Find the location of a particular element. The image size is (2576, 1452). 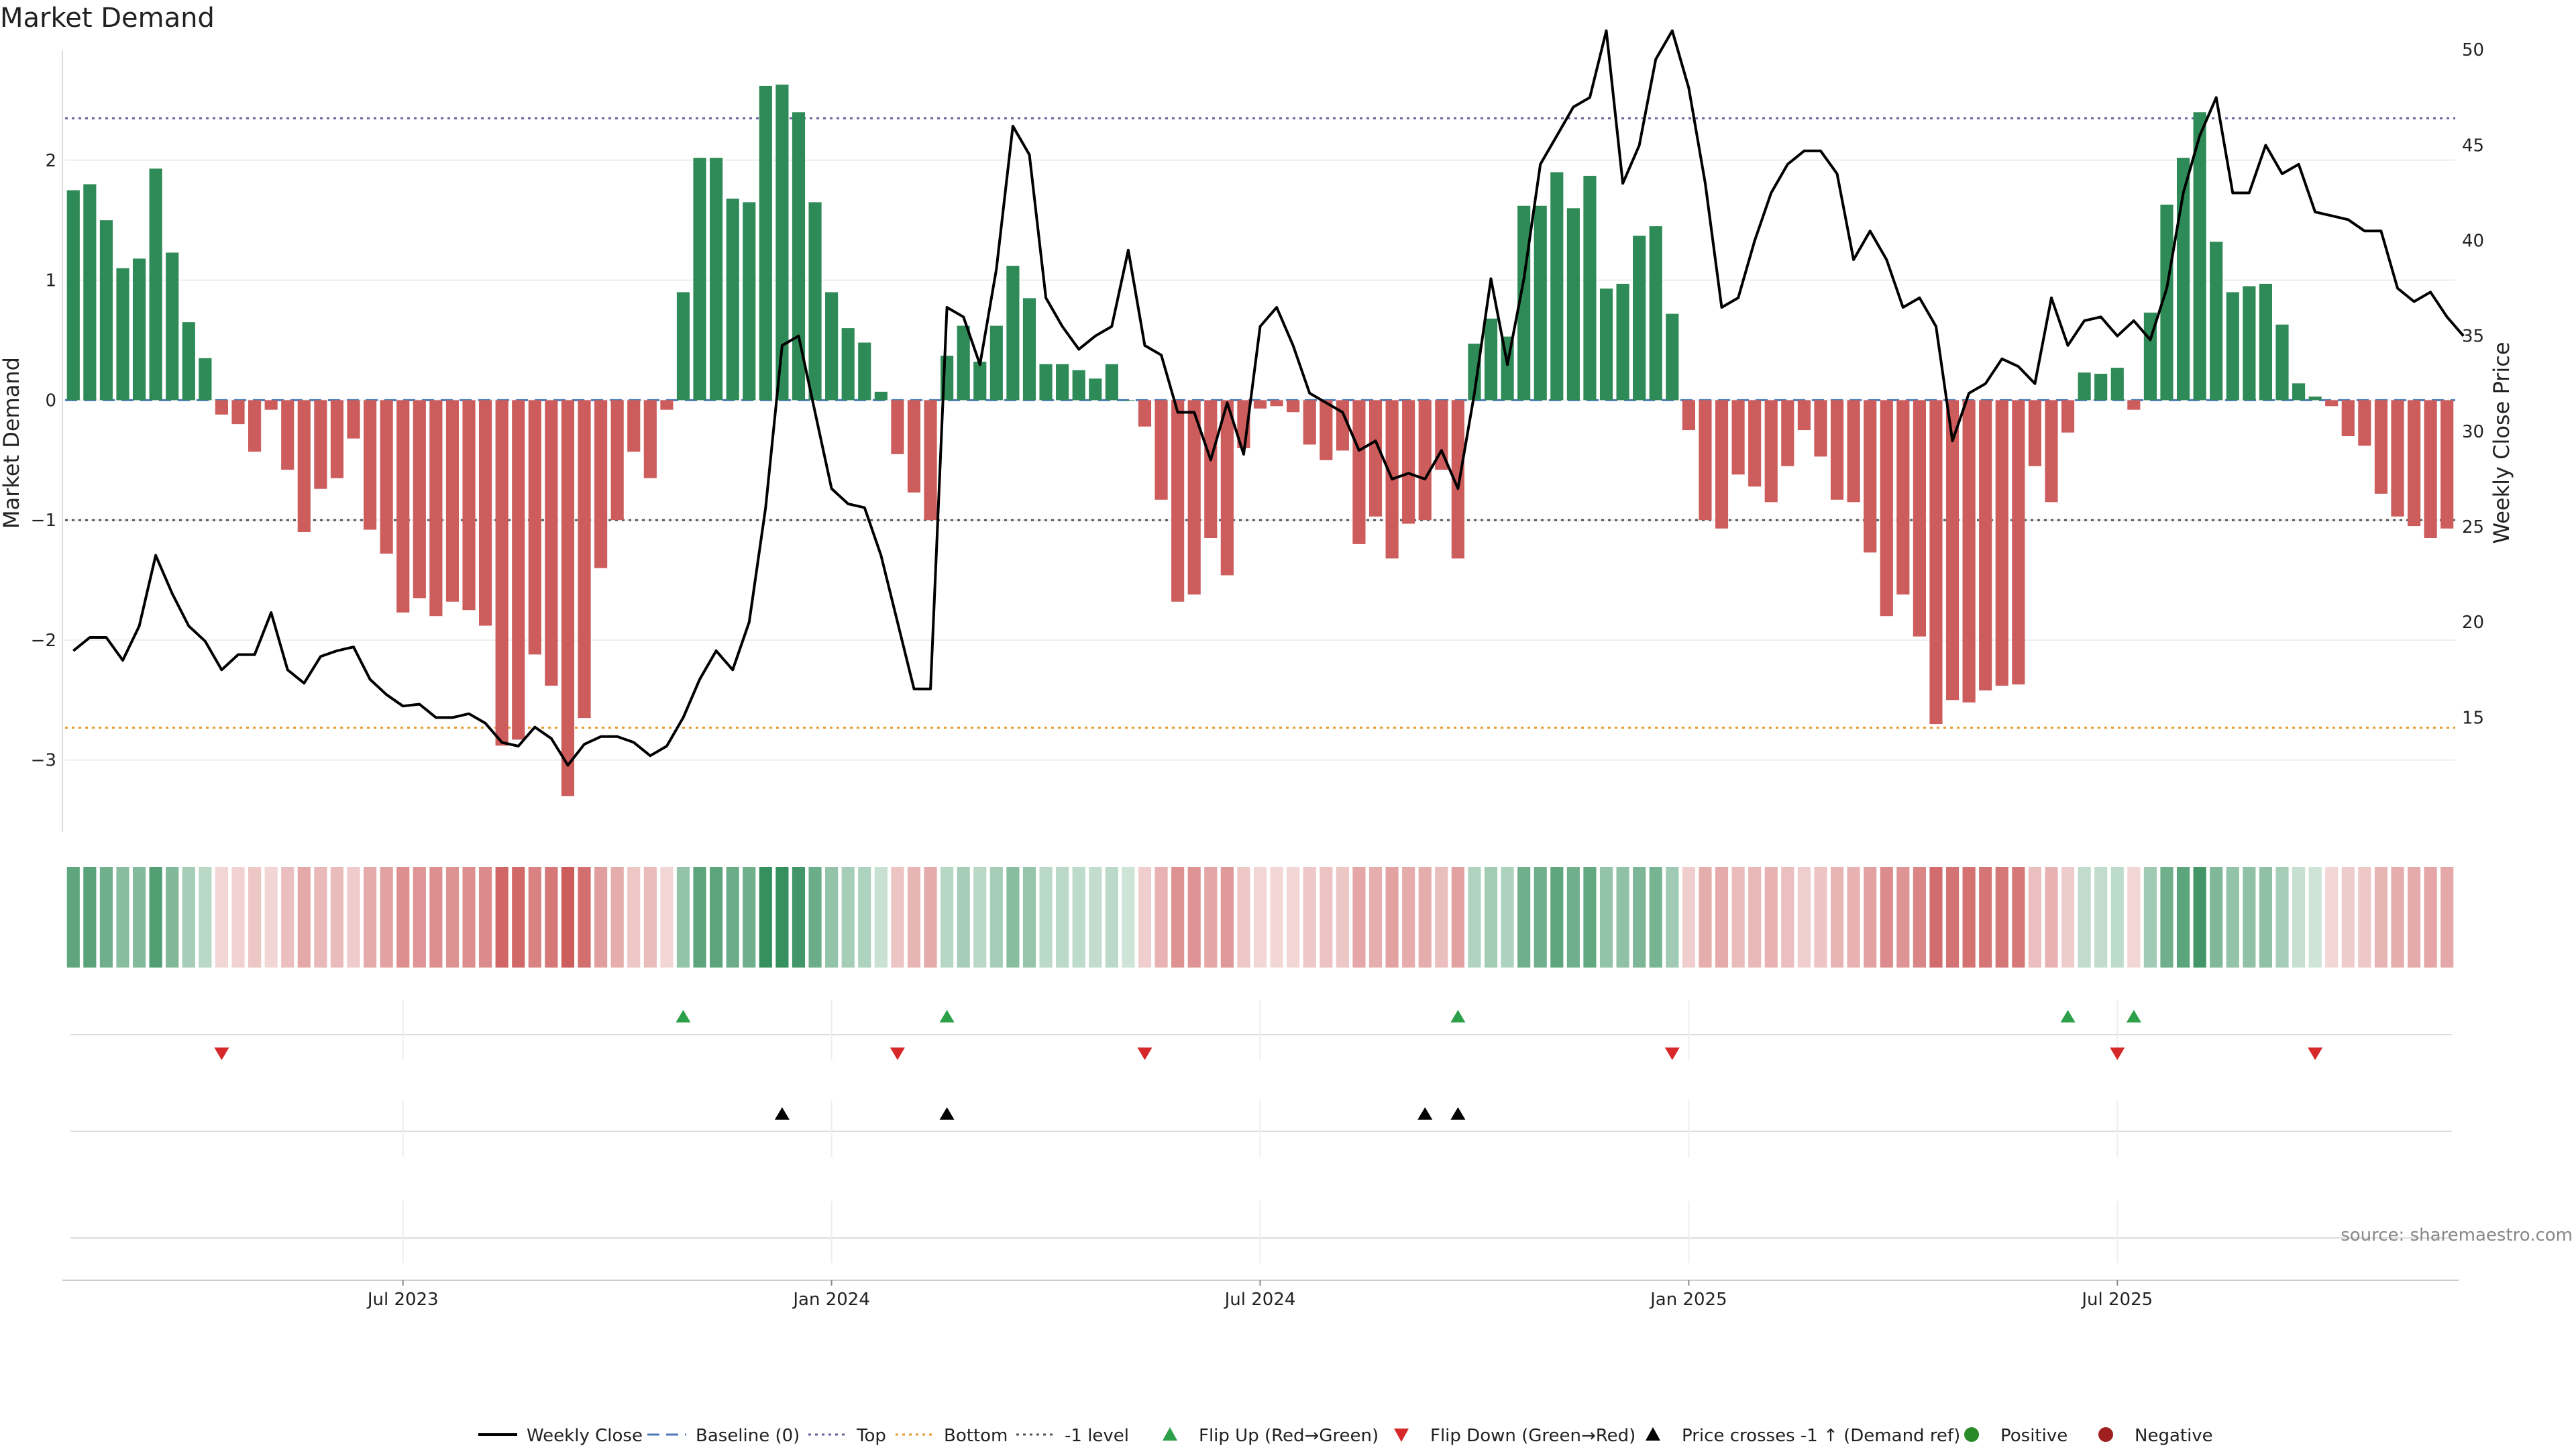

legend-item-line-solid: Weekly Close is located at coordinates (560, 1436).